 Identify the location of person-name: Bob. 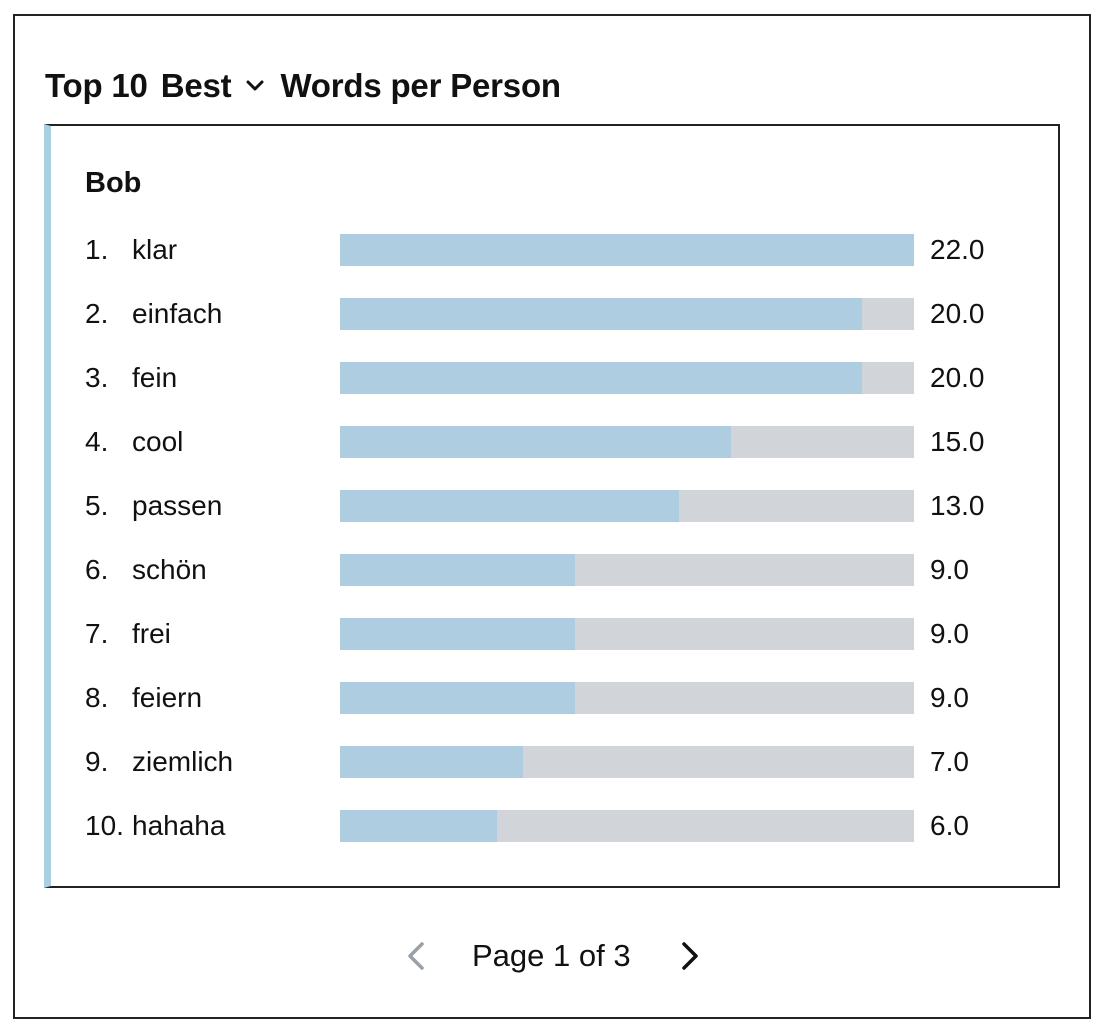
(113, 183).